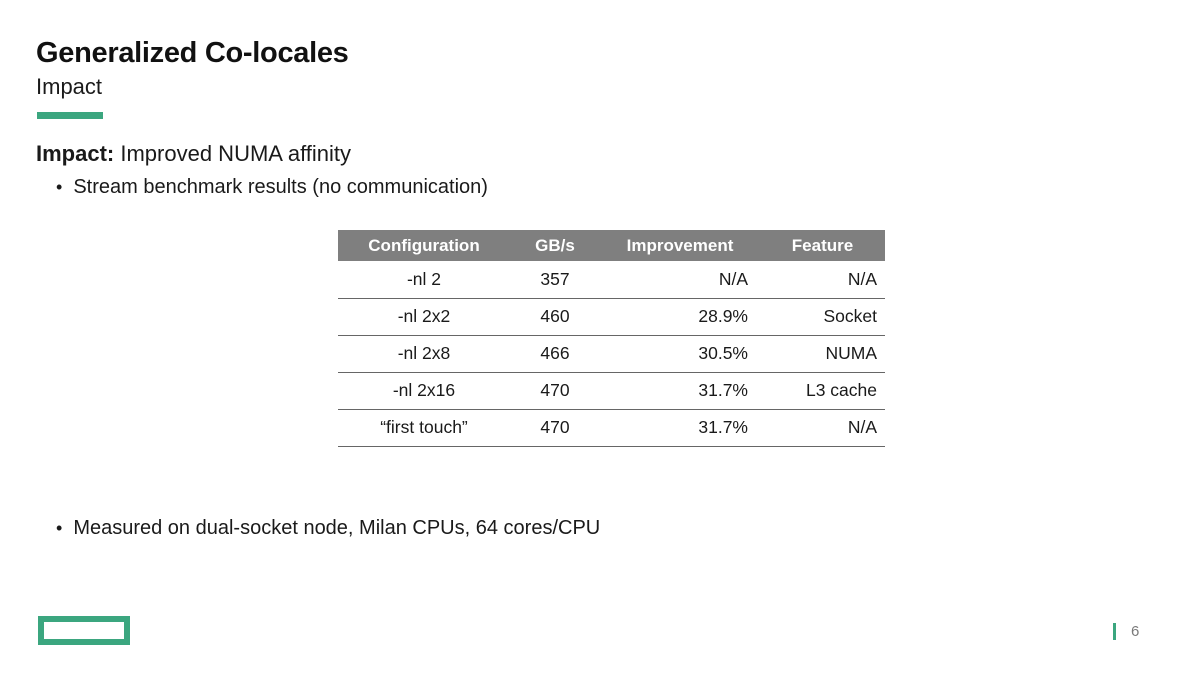 This screenshot has height=674, width=1200. What do you see at coordinates (70, 115) in the screenshot?
I see `title-accent-bar` at bounding box center [70, 115].